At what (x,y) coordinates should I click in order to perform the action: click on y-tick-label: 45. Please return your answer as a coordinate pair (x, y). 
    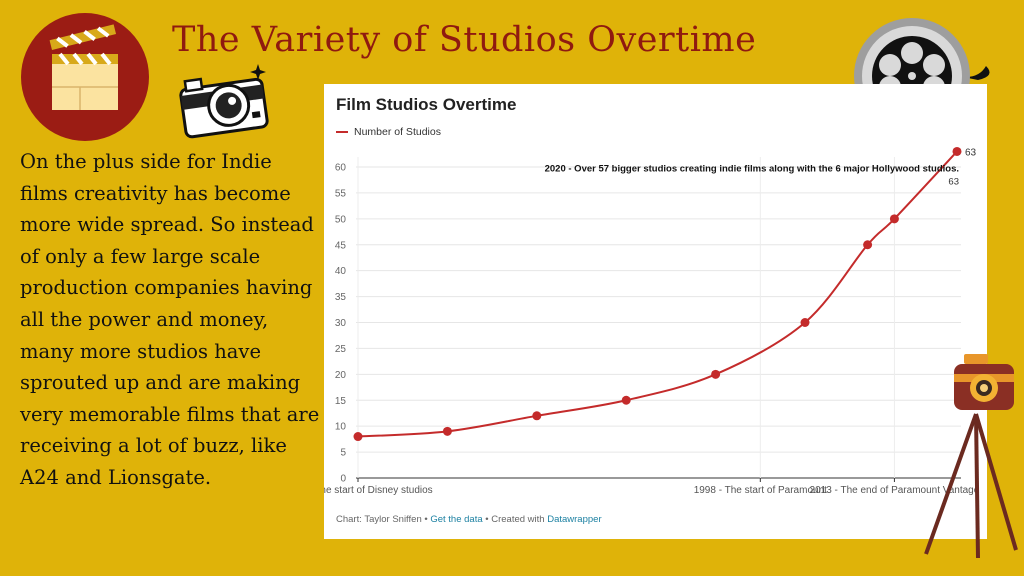
    Looking at the image, I should click on (341, 245).